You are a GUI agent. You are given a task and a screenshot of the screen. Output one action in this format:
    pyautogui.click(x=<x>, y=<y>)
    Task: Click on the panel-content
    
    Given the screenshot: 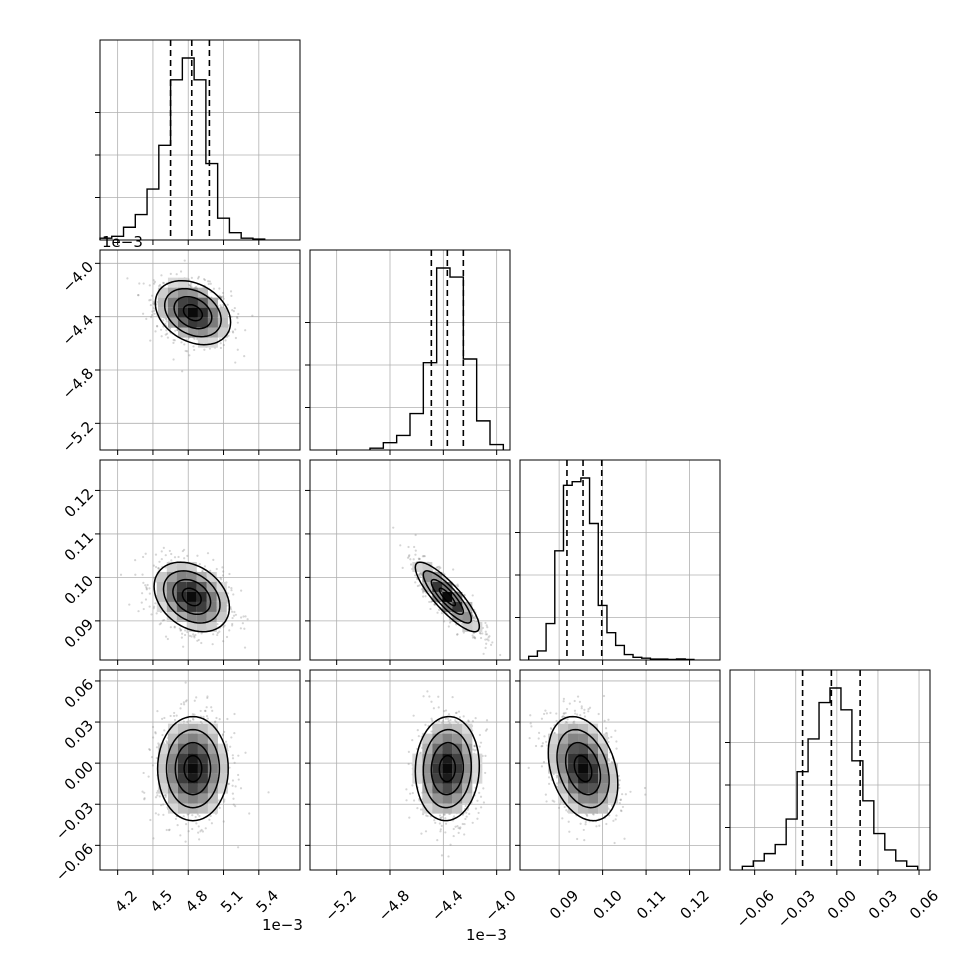 What is the action you would take?
    pyautogui.click(x=190, y=316)
    